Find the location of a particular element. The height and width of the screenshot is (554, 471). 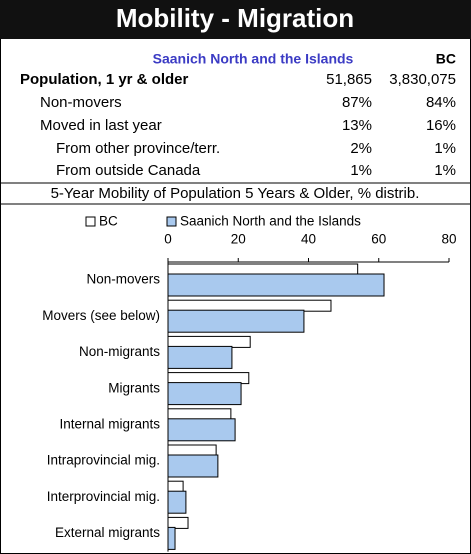

column-header: BC is located at coordinates (446, 59).